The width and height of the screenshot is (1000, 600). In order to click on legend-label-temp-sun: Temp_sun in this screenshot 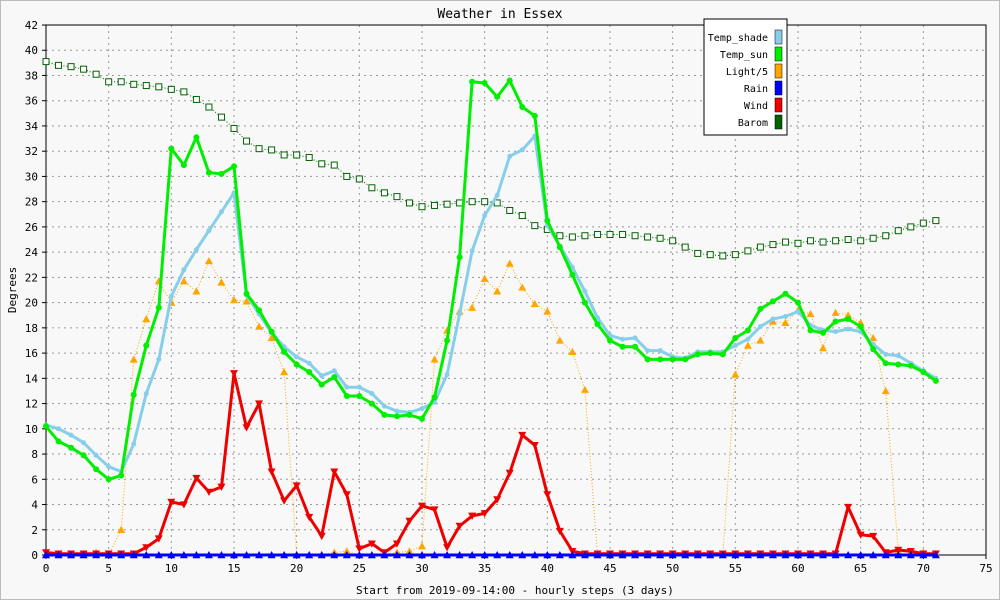, I will do `click(744, 55)`.